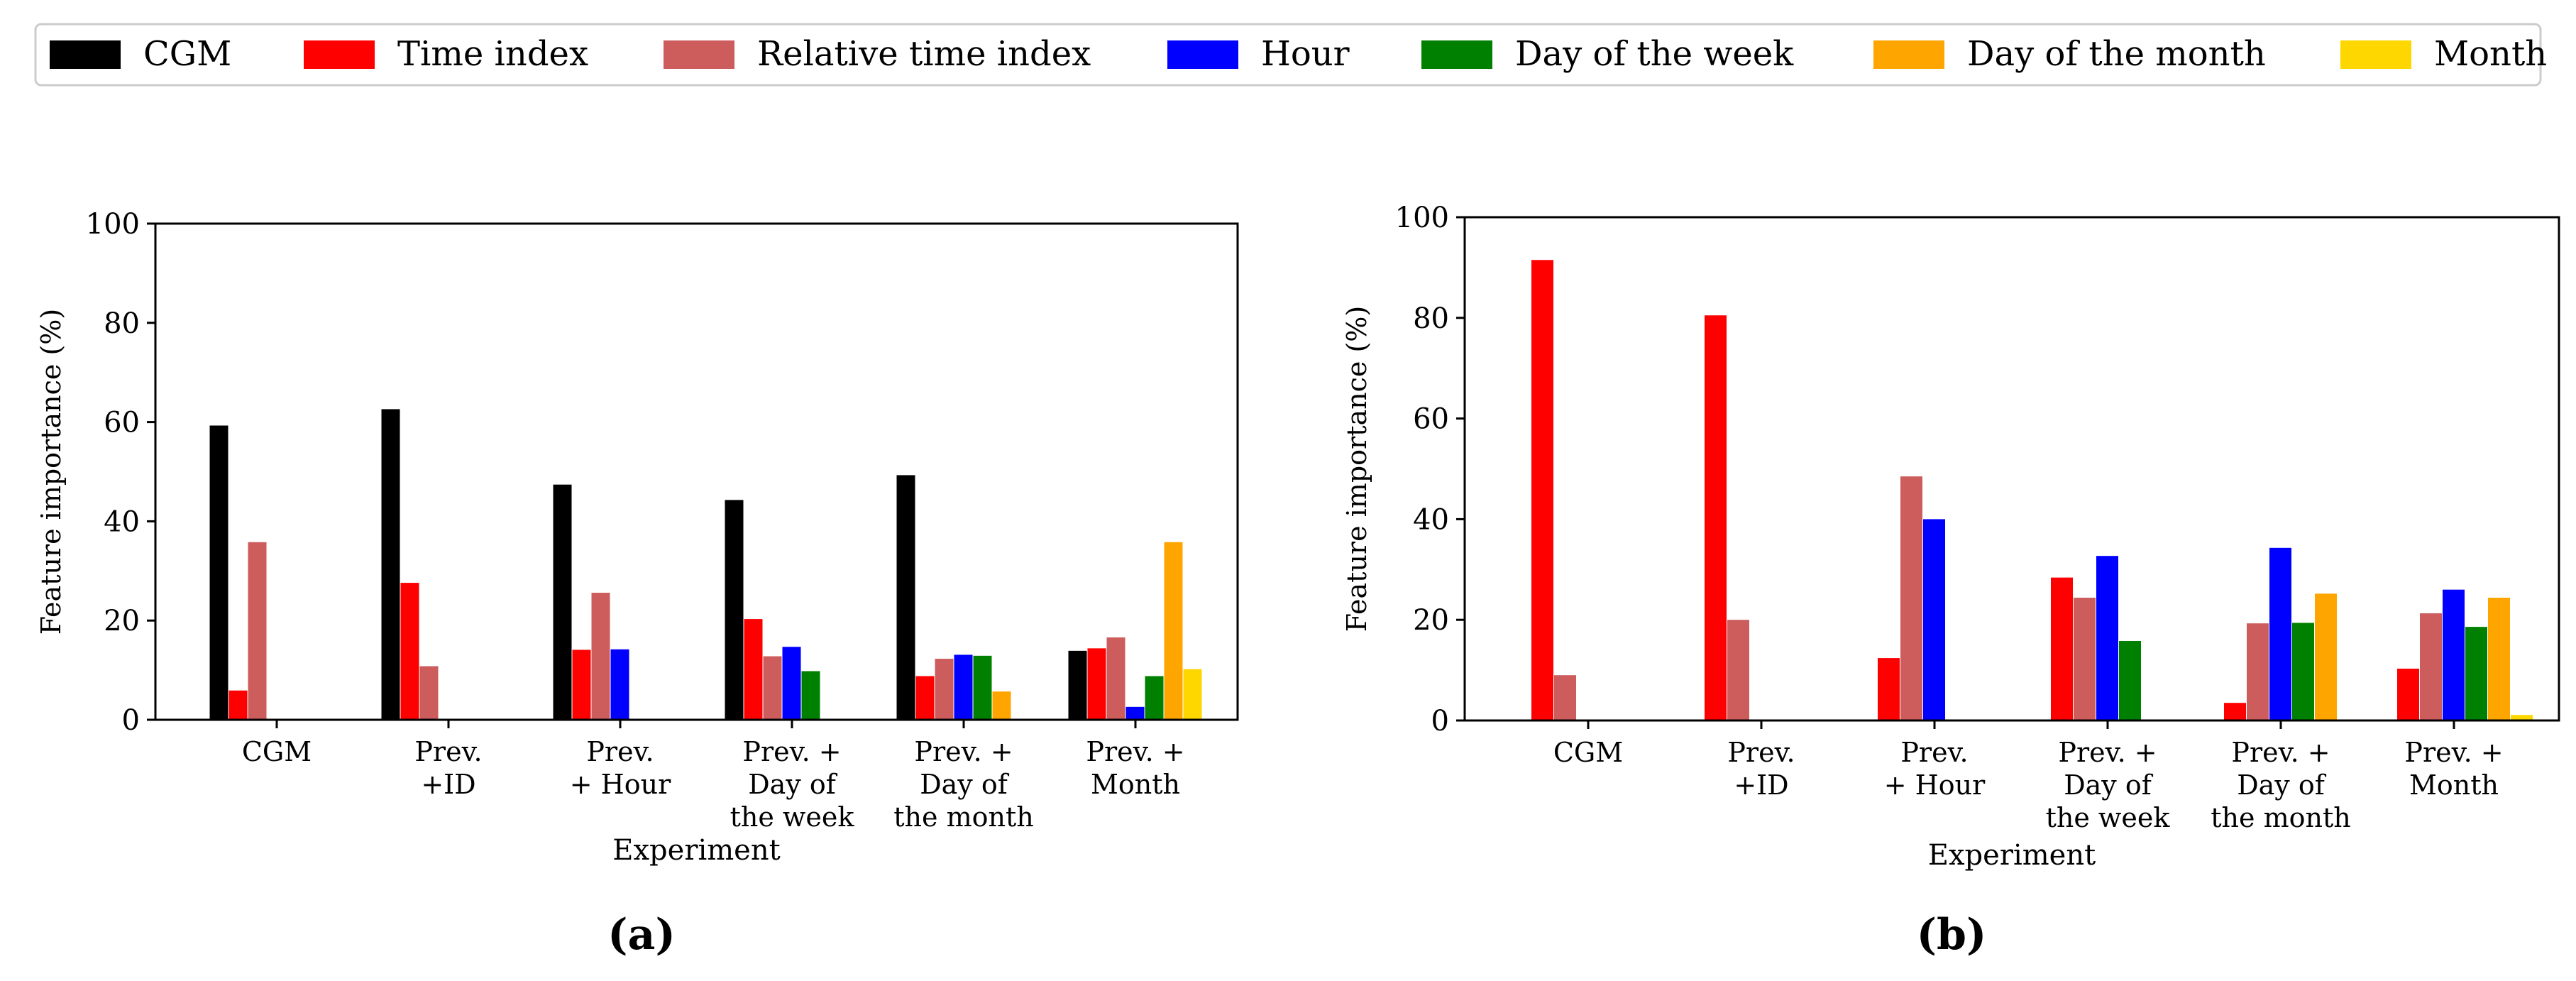 The width and height of the screenshot is (2576, 981). What do you see at coordinates (122, 323) in the screenshot?
I see `panel-a-ytick-label: 80` at bounding box center [122, 323].